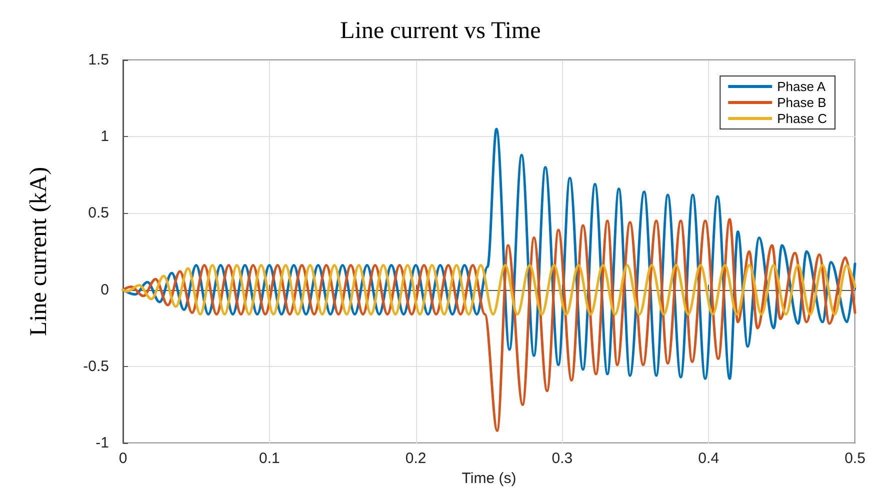 The image size is (881, 501). I want to click on x-tick-label: 0.4, so click(709, 458).